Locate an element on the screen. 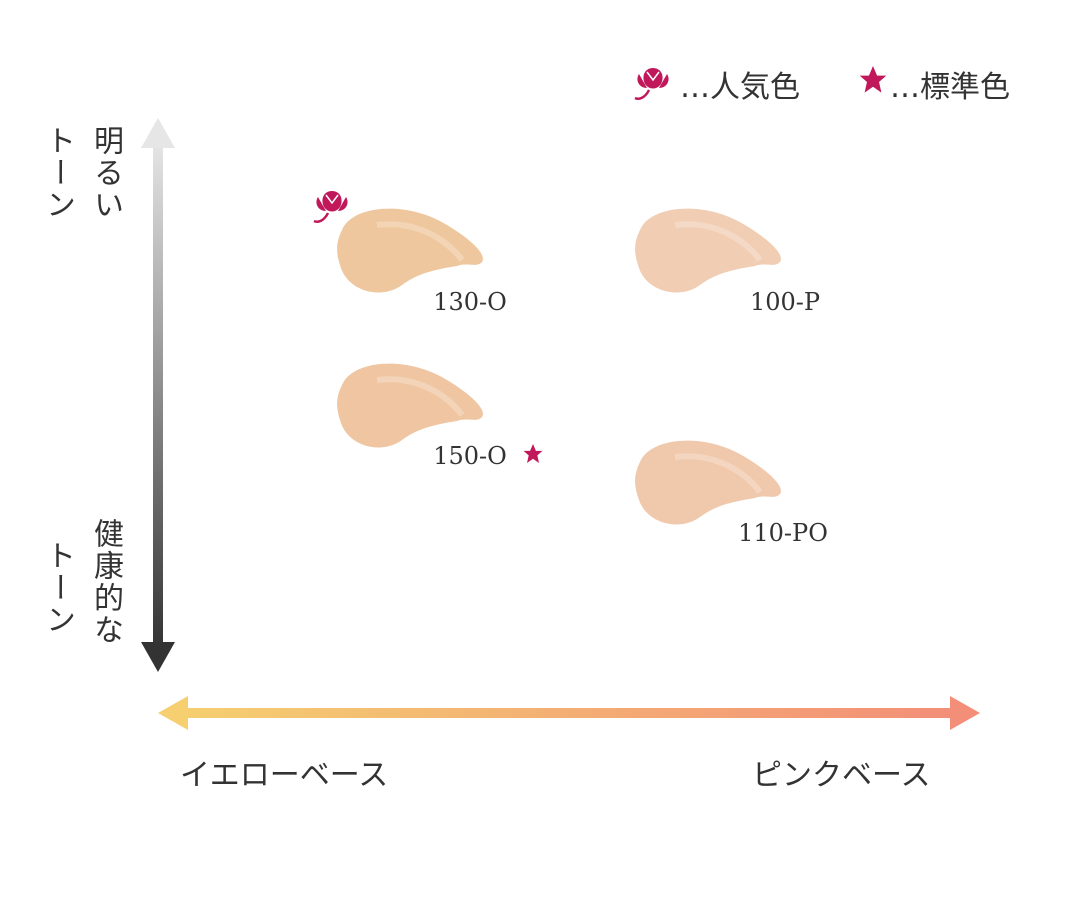  swatch: 110-PO is located at coordinates (731, 493).